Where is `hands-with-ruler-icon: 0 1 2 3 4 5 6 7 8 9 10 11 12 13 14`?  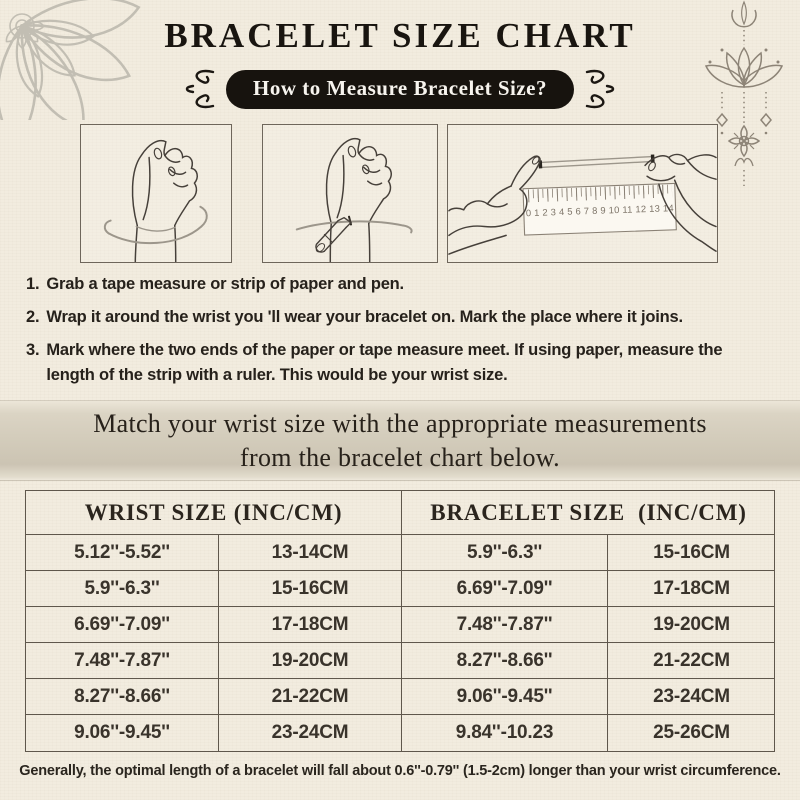
hands-with-ruler-icon: 0 1 2 3 4 5 6 7 8 9 10 11 12 13 14 is located at coordinates (582, 204).